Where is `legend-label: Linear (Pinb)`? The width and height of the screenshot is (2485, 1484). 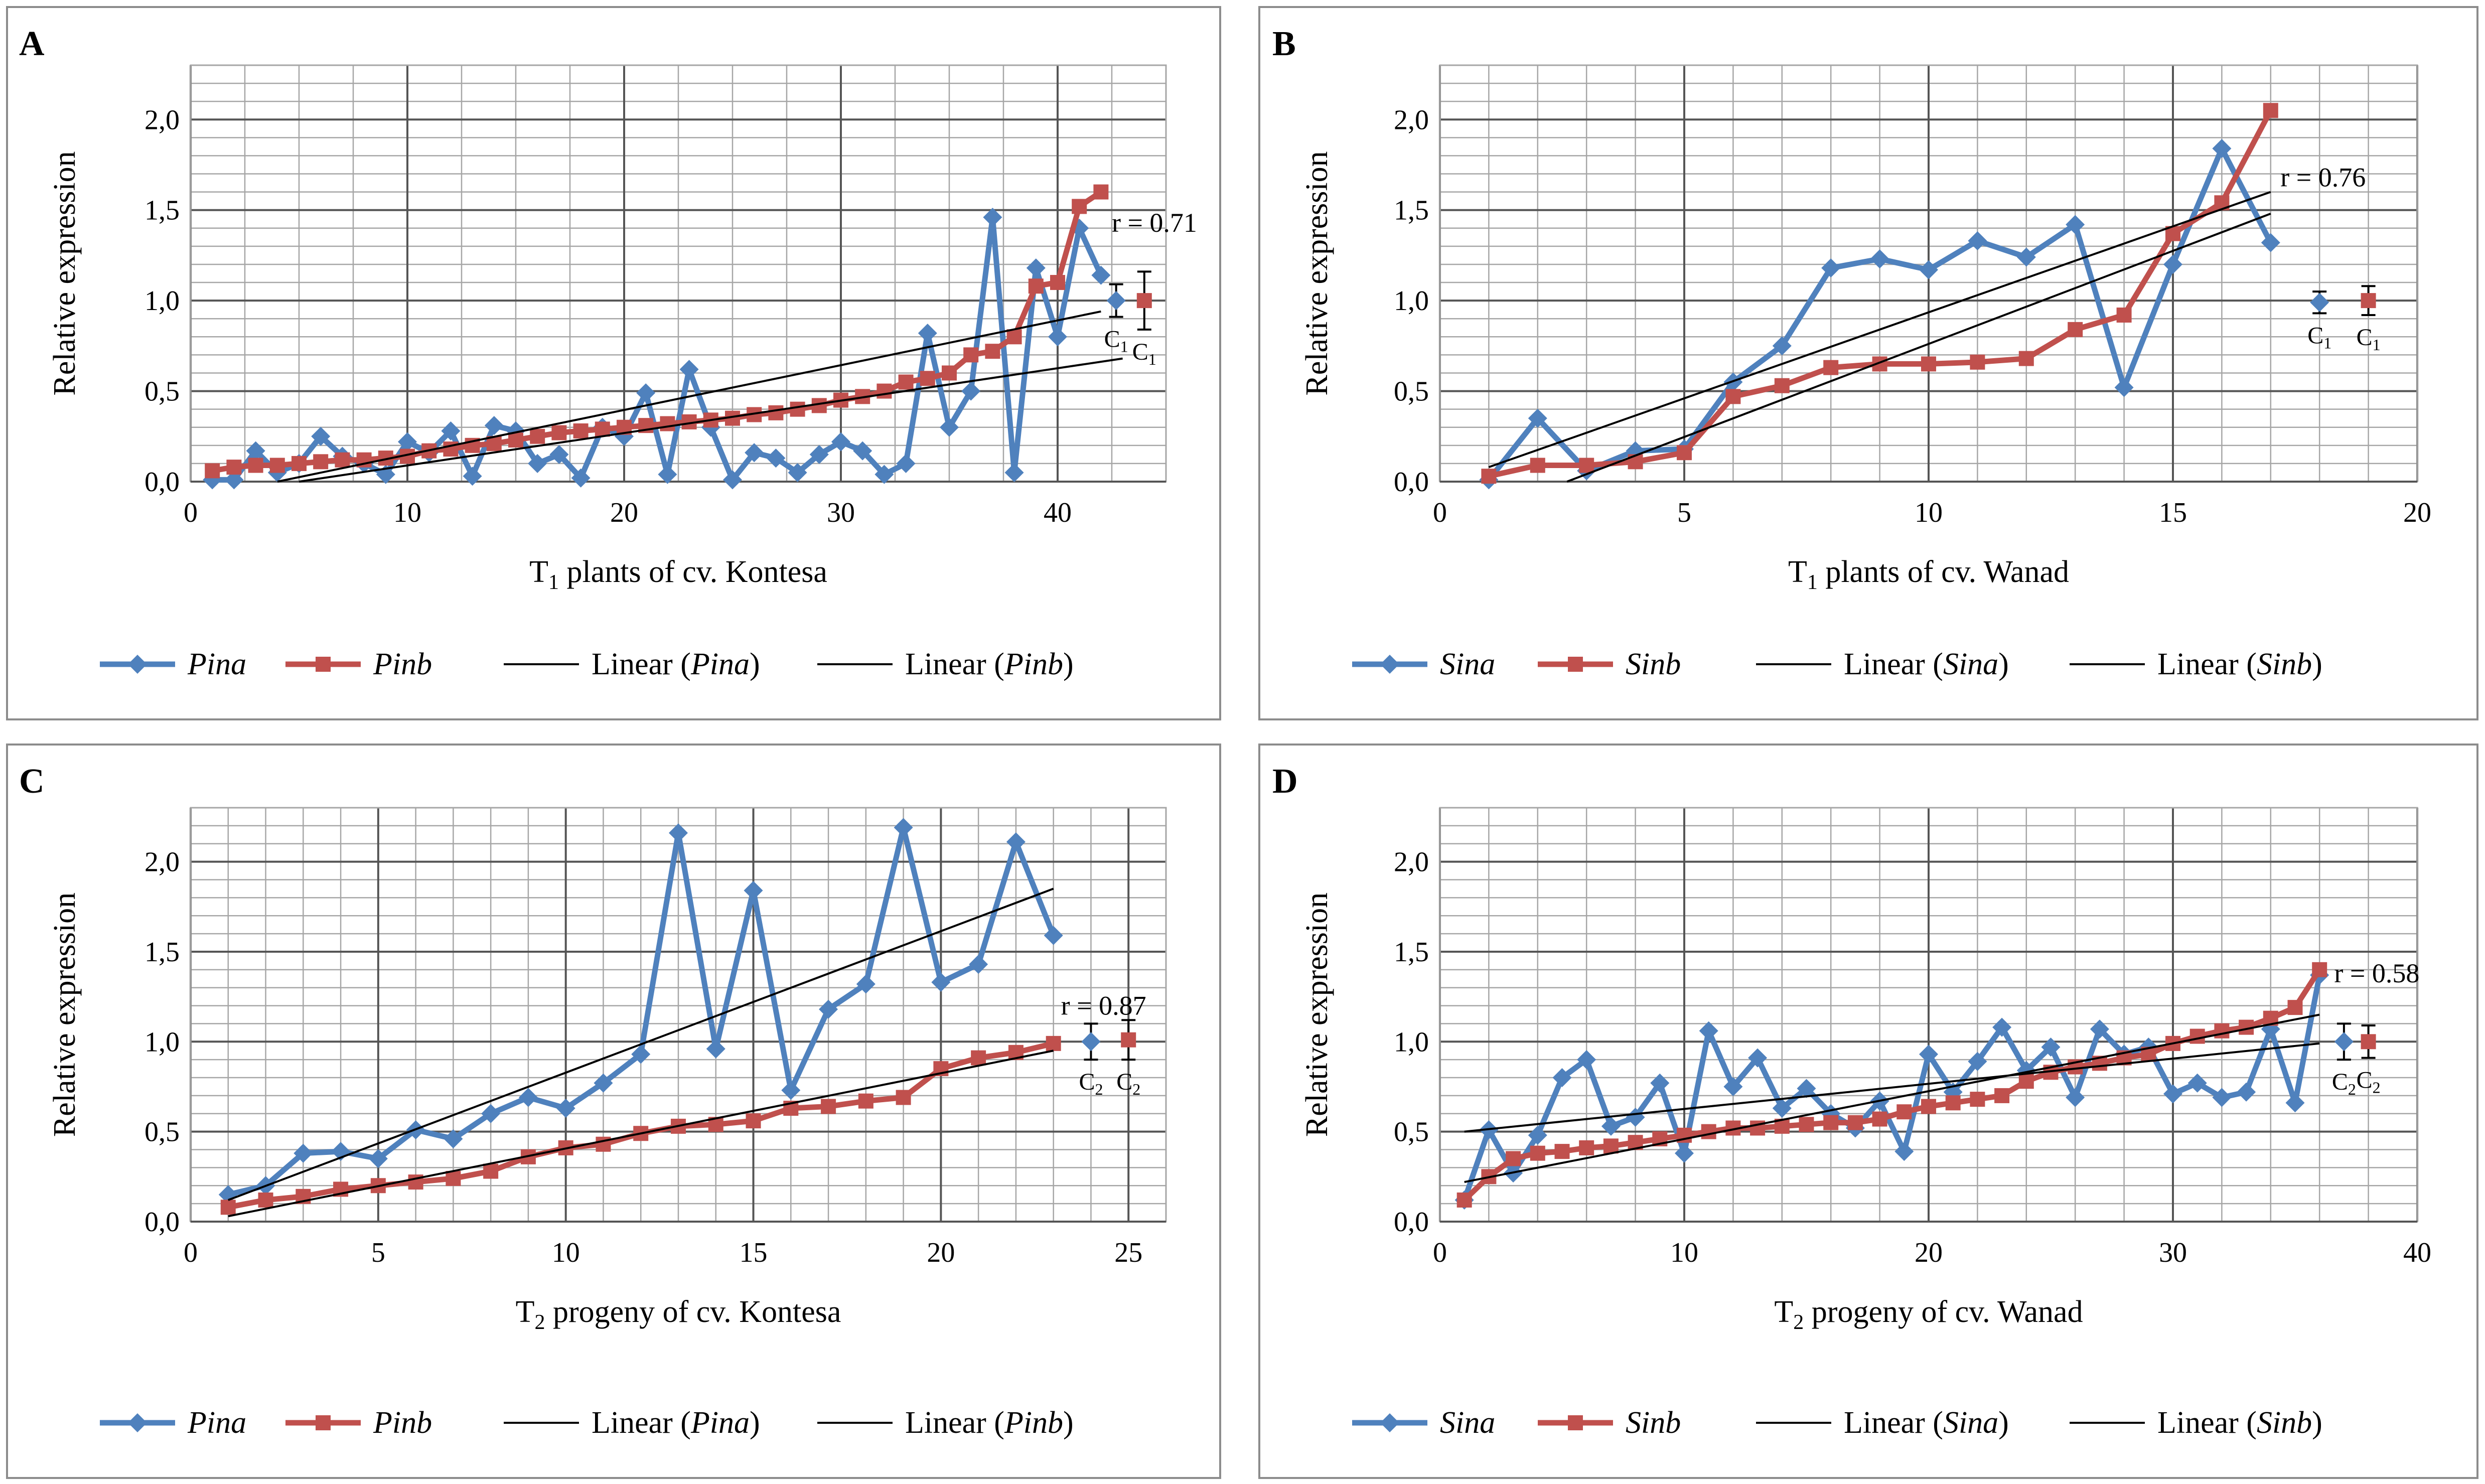 legend-label: Linear (Pinb) is located at coordinates (989, 664).